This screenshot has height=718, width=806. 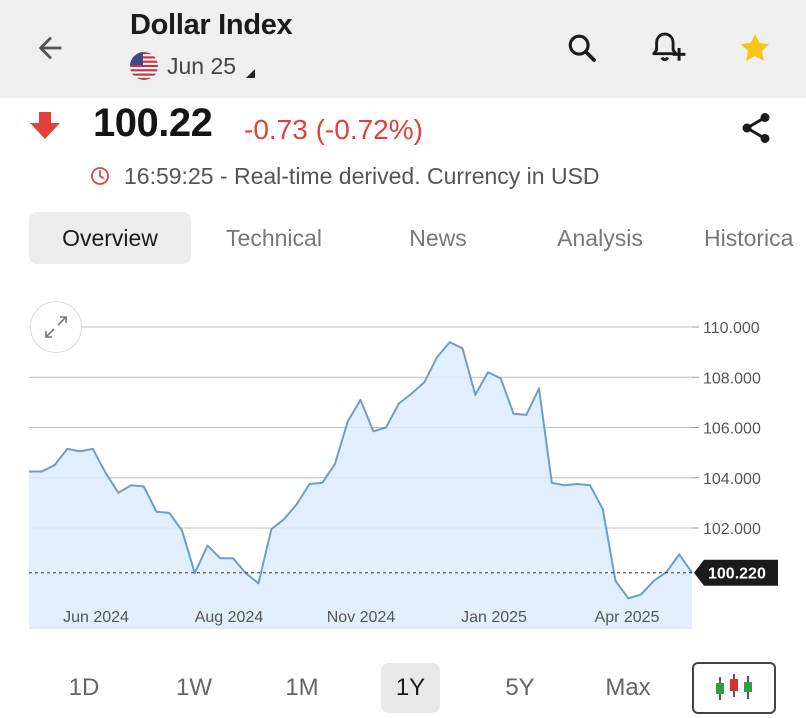 I want to click on last-price: 100.22, so click(x=153, y=123).